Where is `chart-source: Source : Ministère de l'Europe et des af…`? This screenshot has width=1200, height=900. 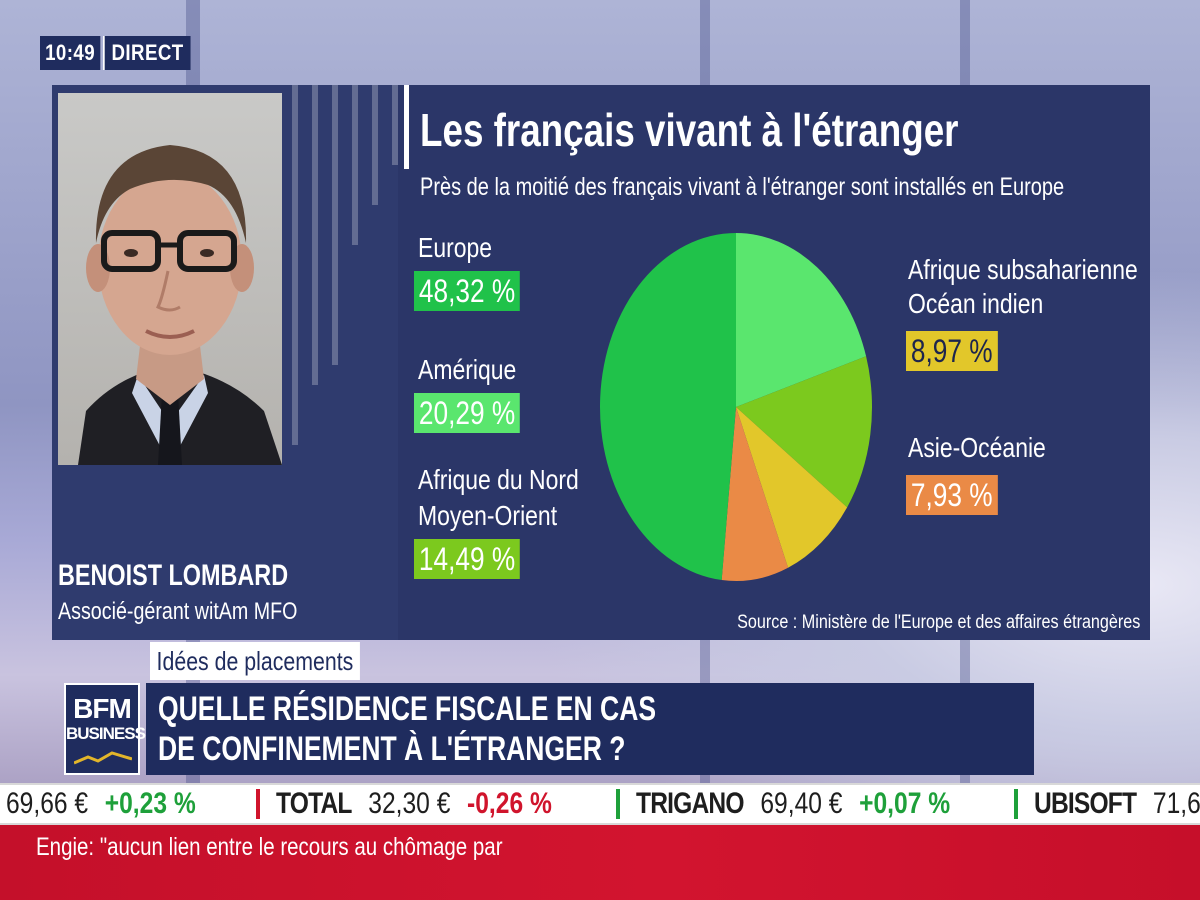 chart-source: Source : Ministère de l'Europe et des af… is located at coordinates (938, 622).